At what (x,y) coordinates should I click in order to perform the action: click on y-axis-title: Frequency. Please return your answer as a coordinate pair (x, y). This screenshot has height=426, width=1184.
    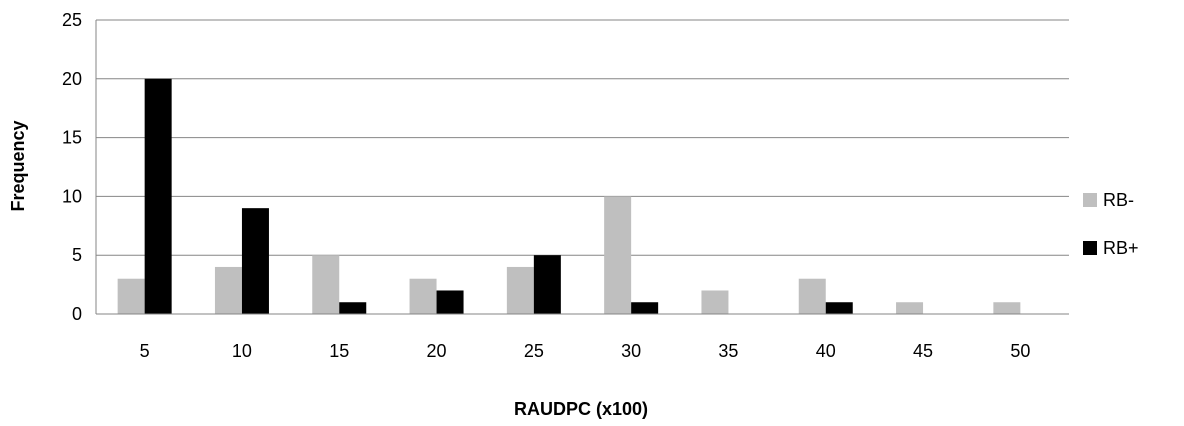
    Looking at the image, I should click on (18, 165).